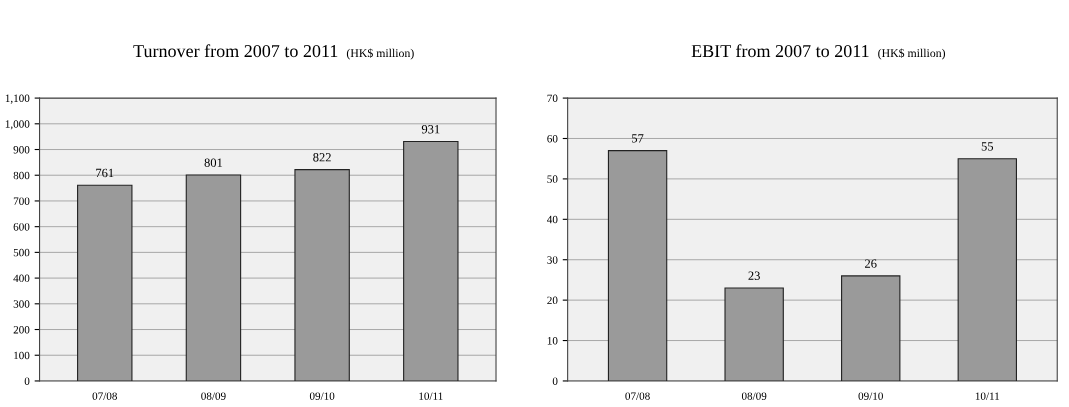  What do you see at coordinates (987, 146) in the screenshot?
I see `data-label: 55` at bounding box center [987, 146].